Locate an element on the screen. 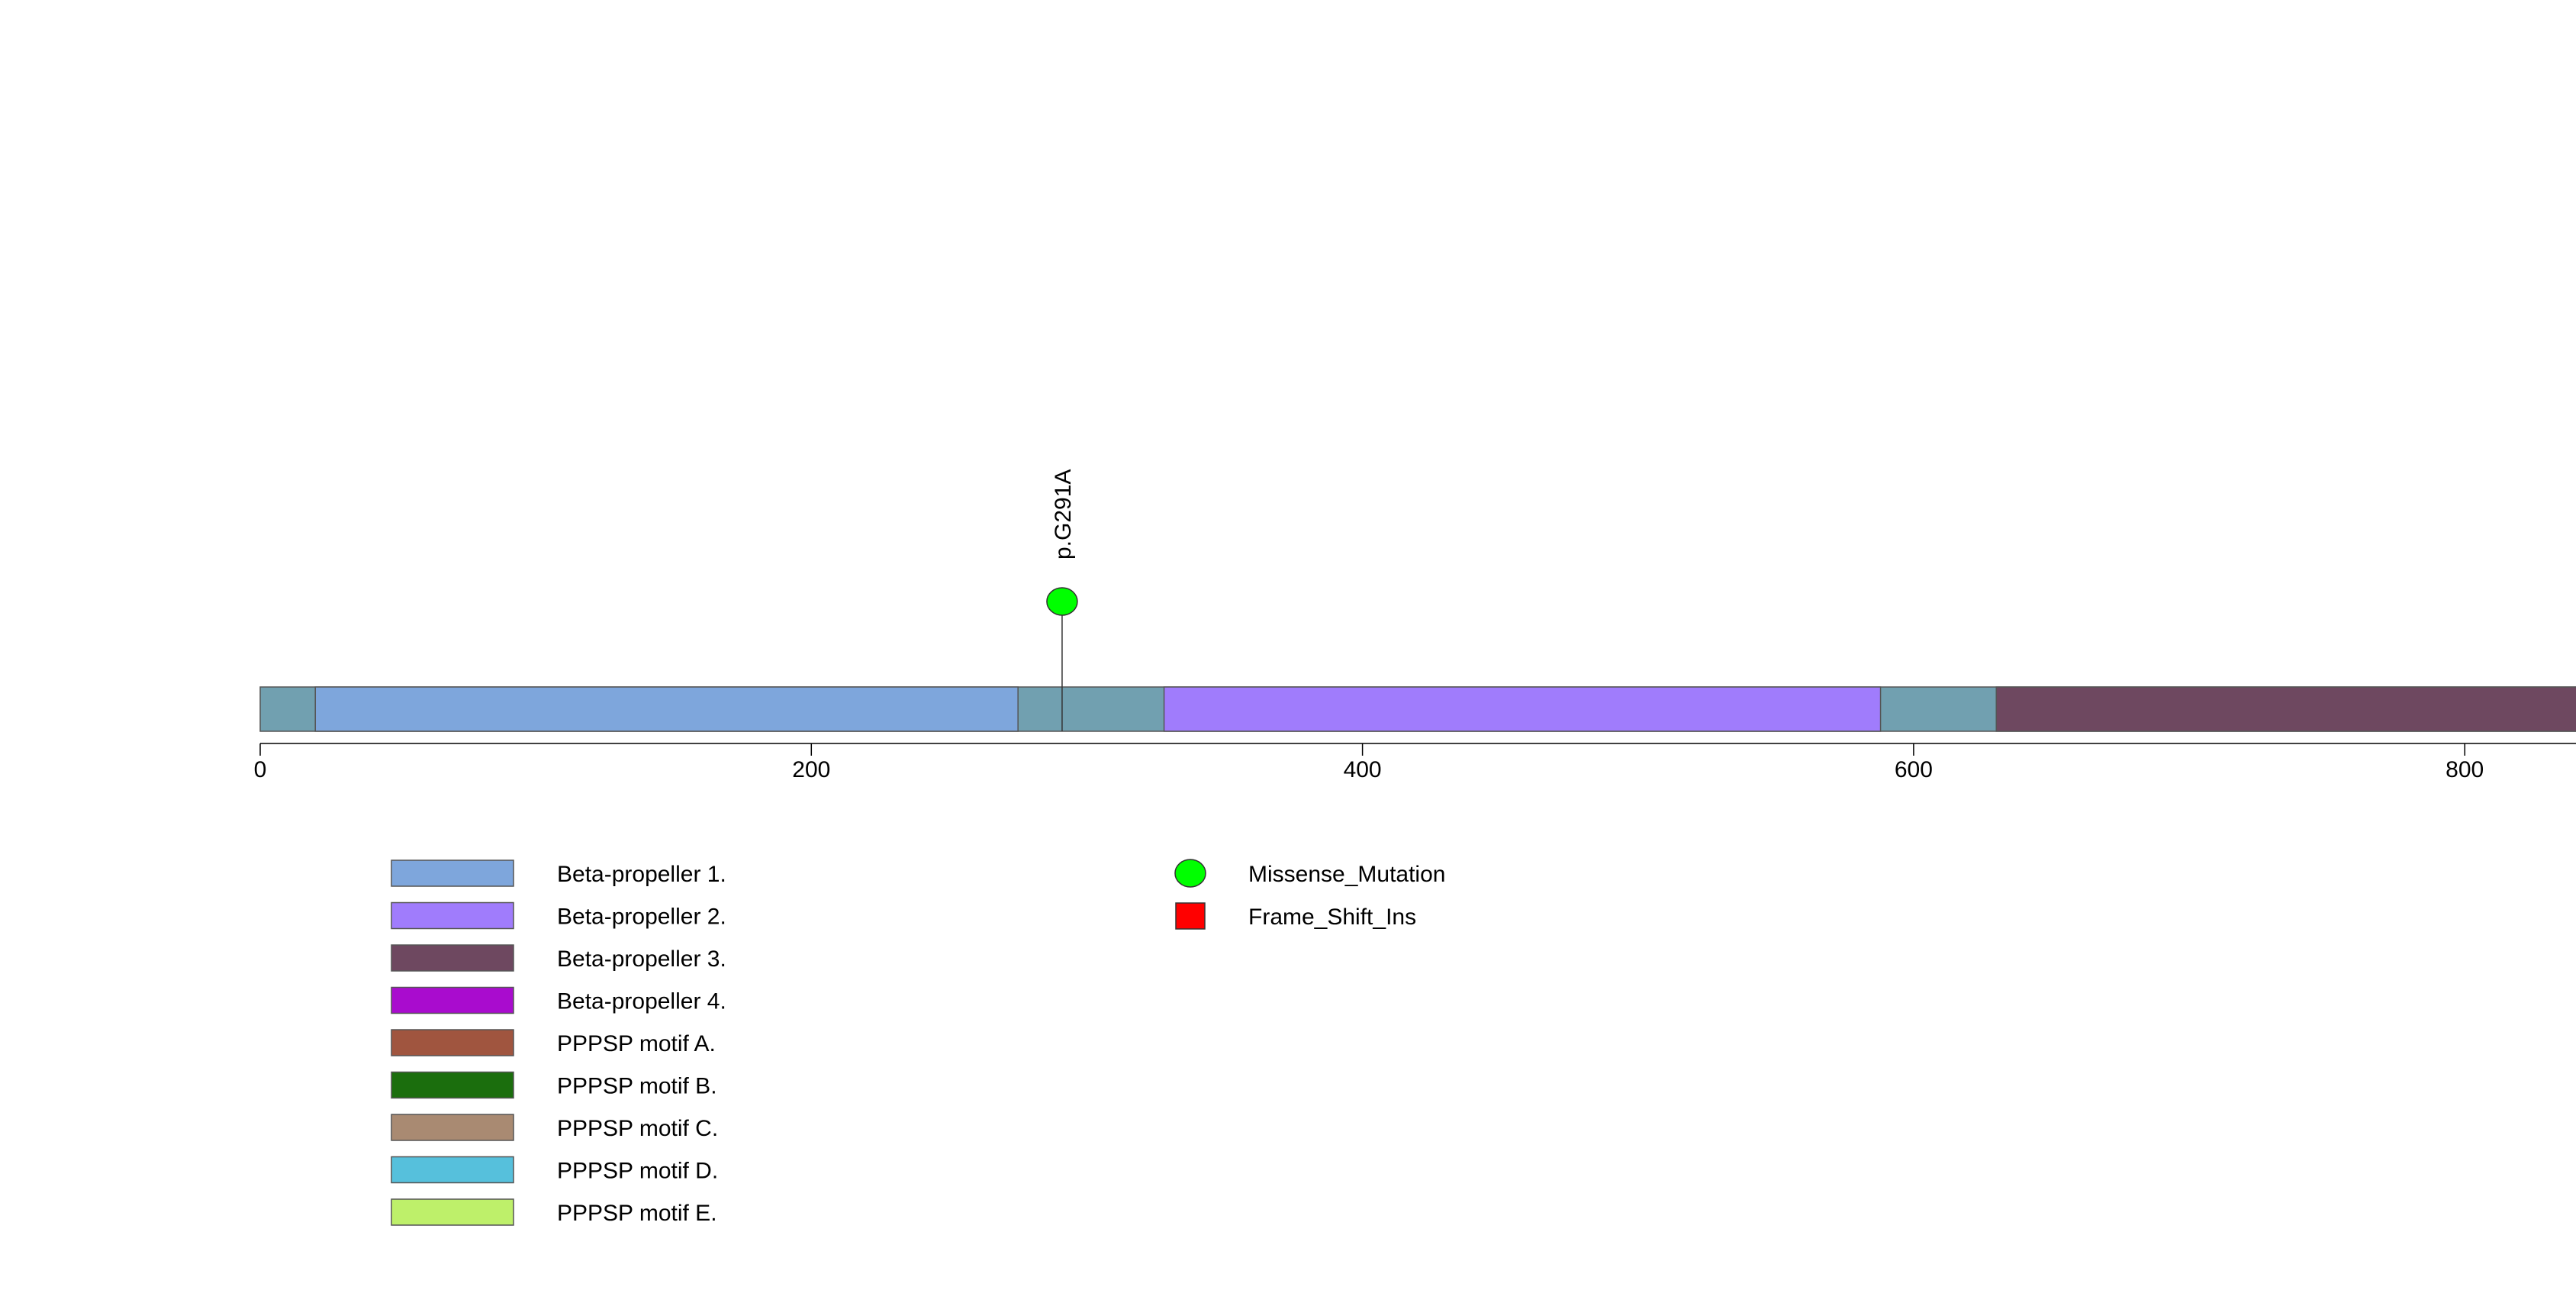  legend-mutation-label-1: Missense_Mutation is located at coordinates (1346, 875).